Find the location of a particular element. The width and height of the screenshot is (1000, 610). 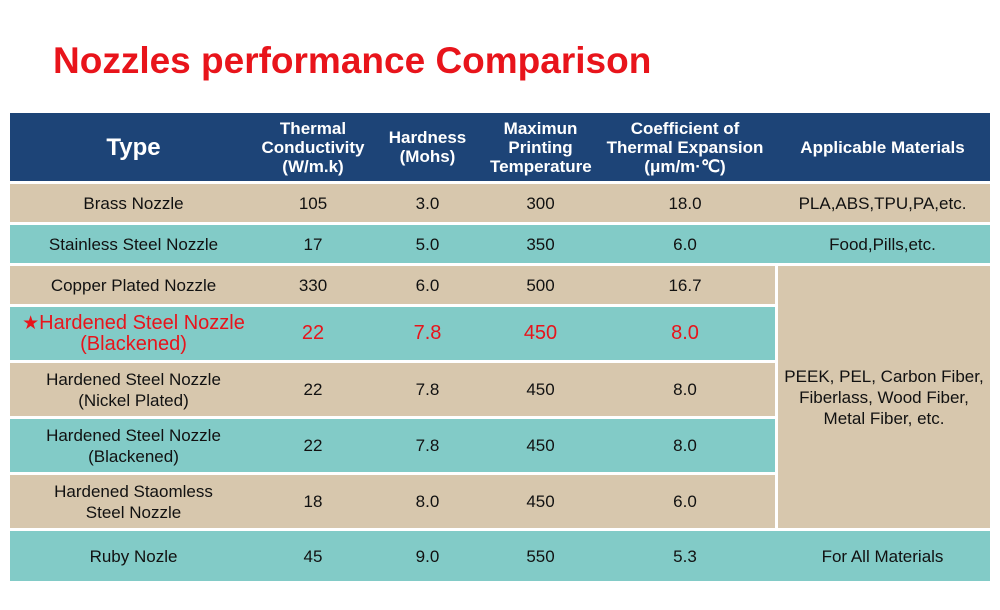

row-hardness: 3.0 is located at coordinates (427, 201).